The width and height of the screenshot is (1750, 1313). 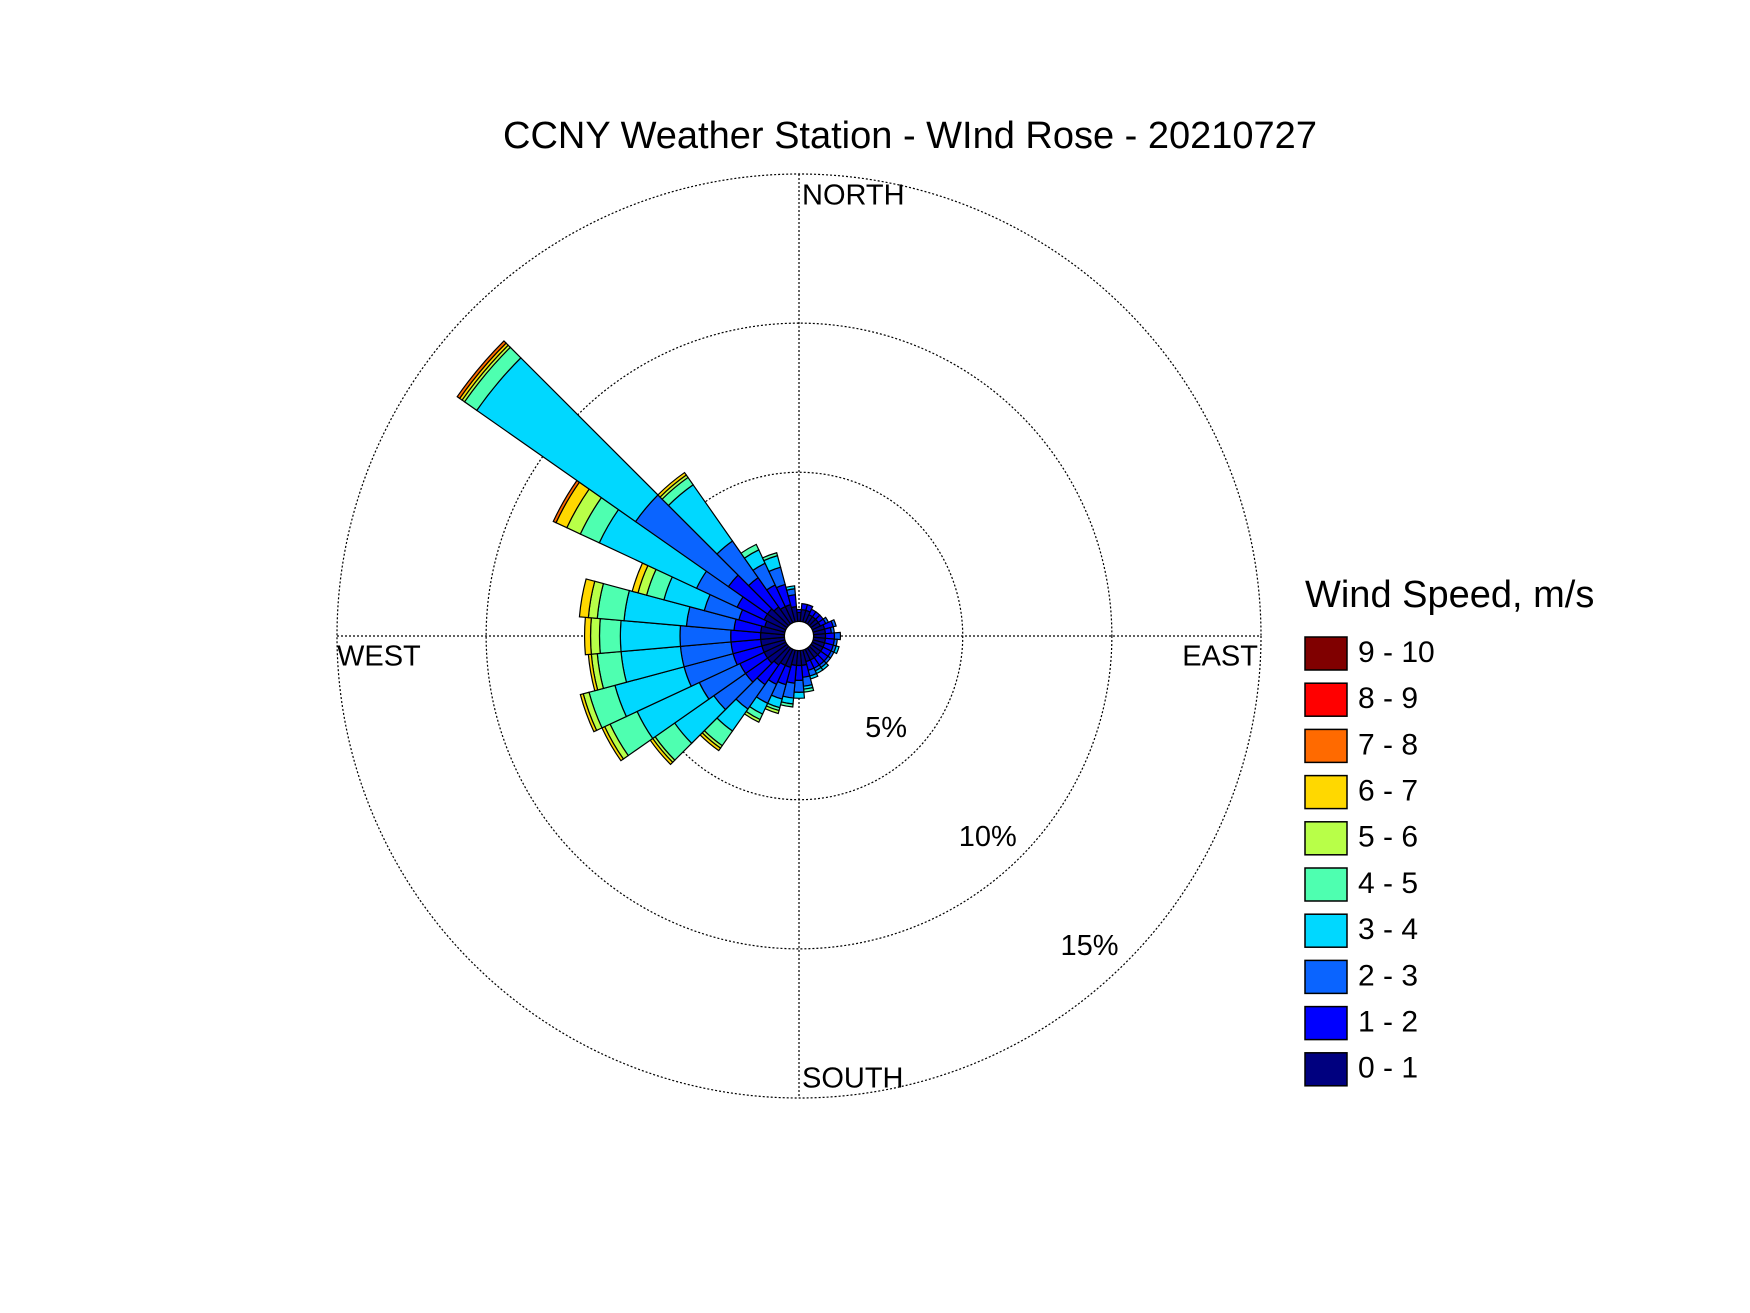 I want to click on legend-label: 0 - 1, so click(x=1388, y=1068).